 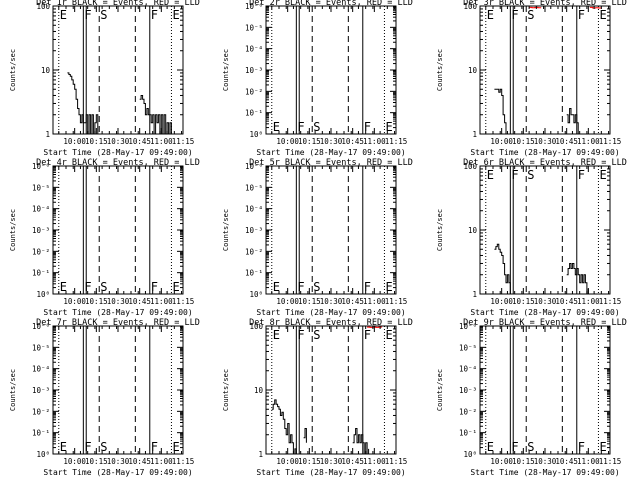 I want to click on panel-title: Det 9r BLACK = Events, RED = LLD, so click(x=545, y=323).